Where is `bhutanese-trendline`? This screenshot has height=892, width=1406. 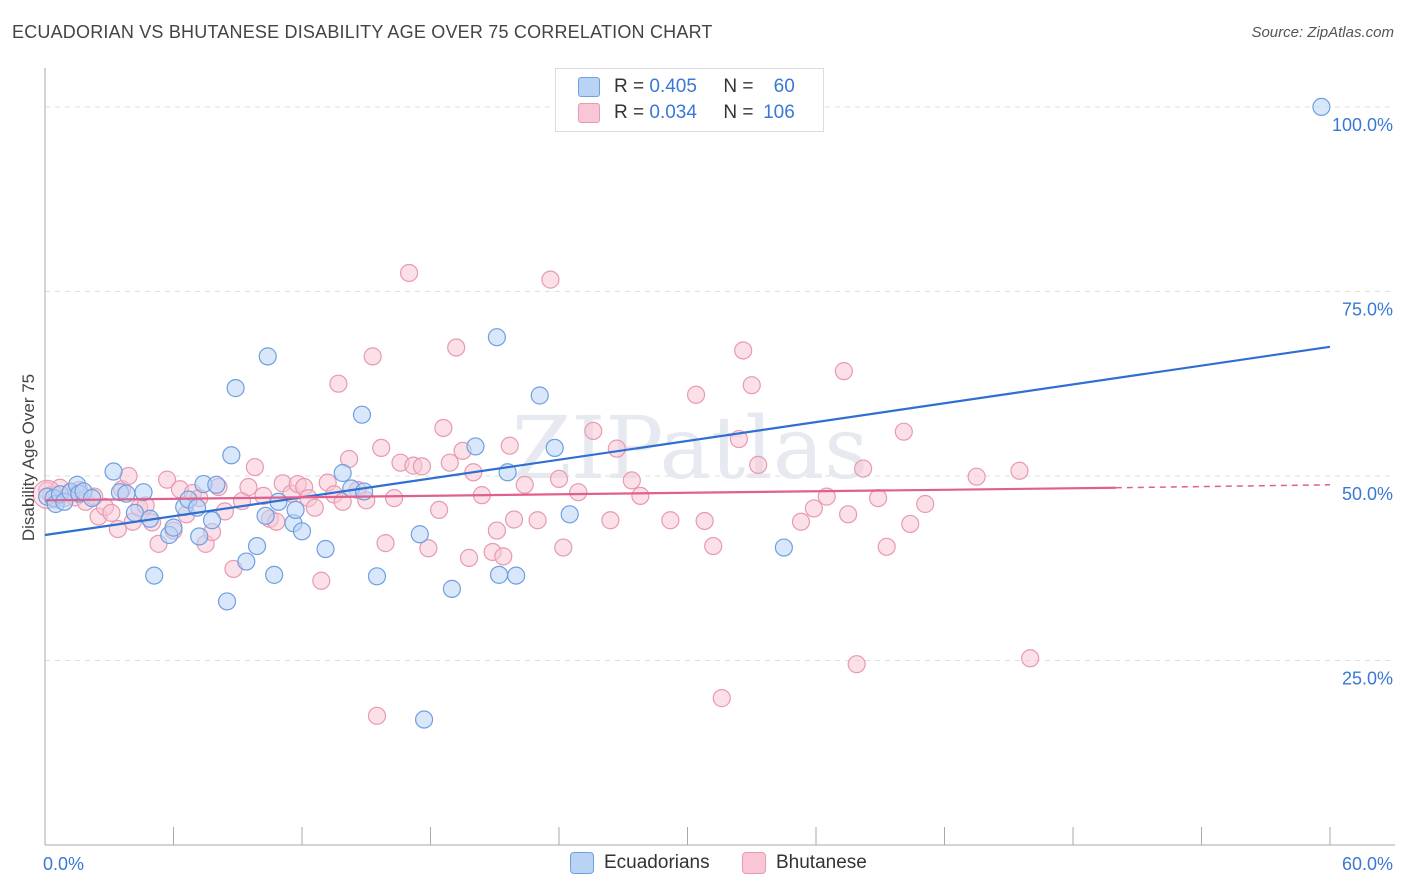
bhutanese-trendline is located at coordinates (580, 494).